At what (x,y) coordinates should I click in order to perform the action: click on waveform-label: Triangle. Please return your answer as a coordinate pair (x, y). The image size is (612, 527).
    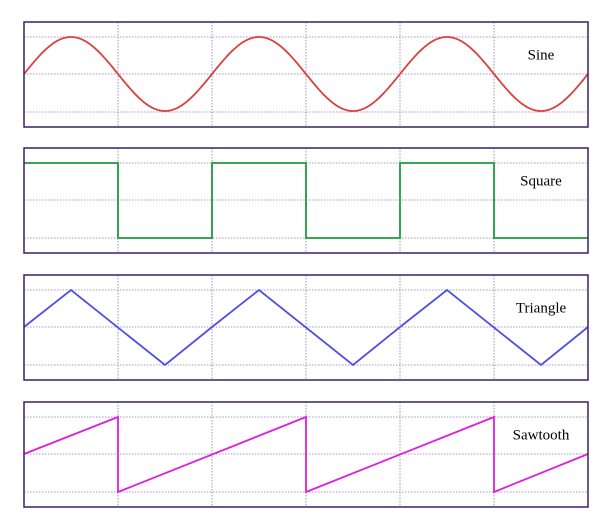
    Looking at the image, I should click on (541, 308).